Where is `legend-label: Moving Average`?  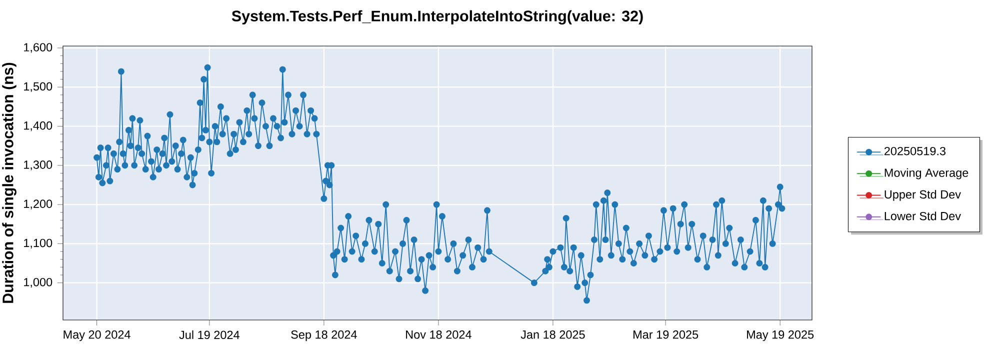 legend-label: Moving Average is located at coordinates (926, 174).